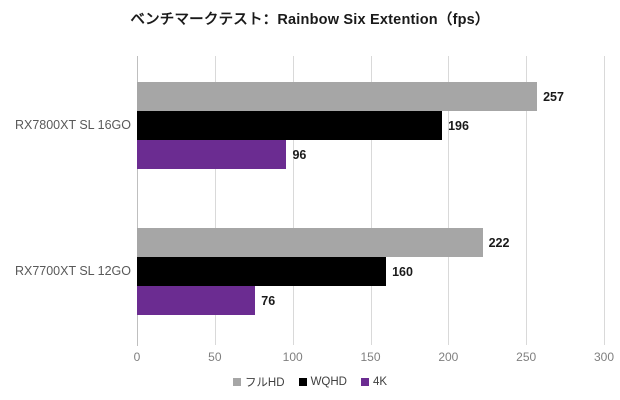 The image size is (620, 400). Describe the element at coordinates (268, 300) in the screenshot. I see `bar-value-label: 76` at that location.